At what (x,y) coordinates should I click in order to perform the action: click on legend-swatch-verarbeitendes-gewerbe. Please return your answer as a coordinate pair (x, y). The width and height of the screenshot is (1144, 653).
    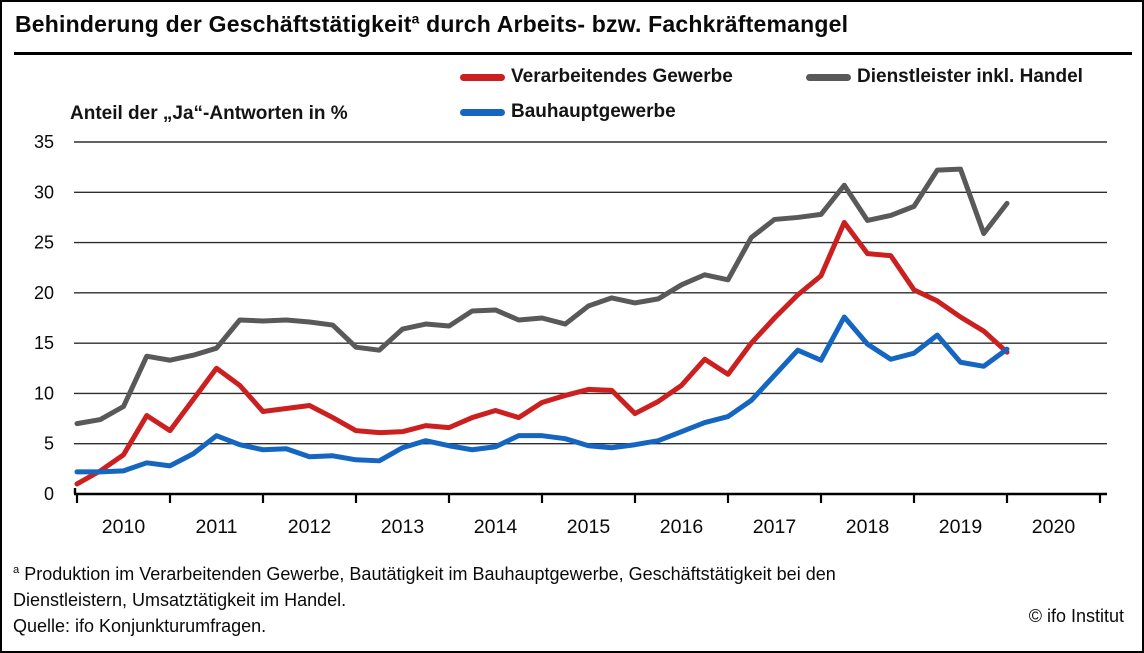
    Looking at the image, I should click on (482, 77).